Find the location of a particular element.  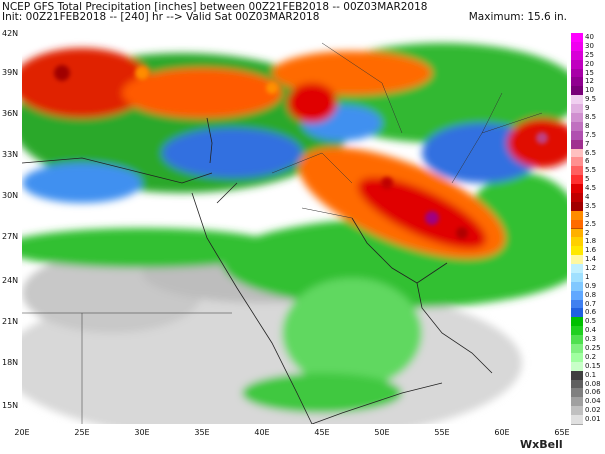

lon-label: 65E is located at coordinates (562, 432).